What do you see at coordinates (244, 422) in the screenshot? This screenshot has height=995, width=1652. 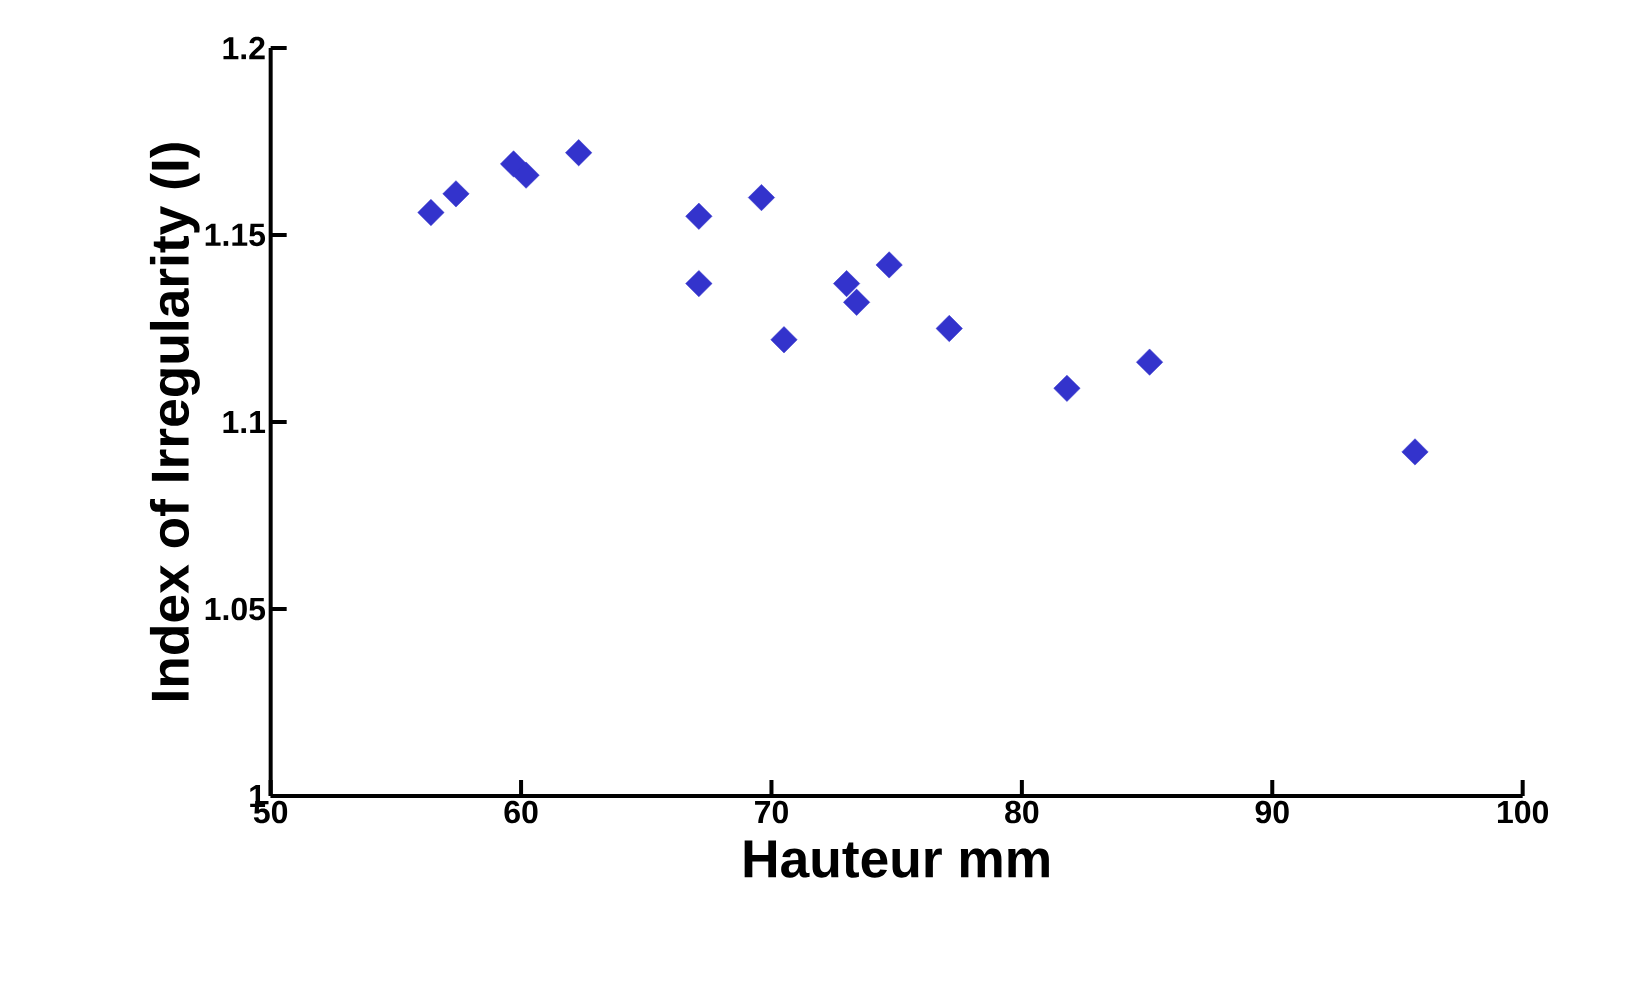 I see `y-tick-label: 1.1` at bounding box center [244, 422].